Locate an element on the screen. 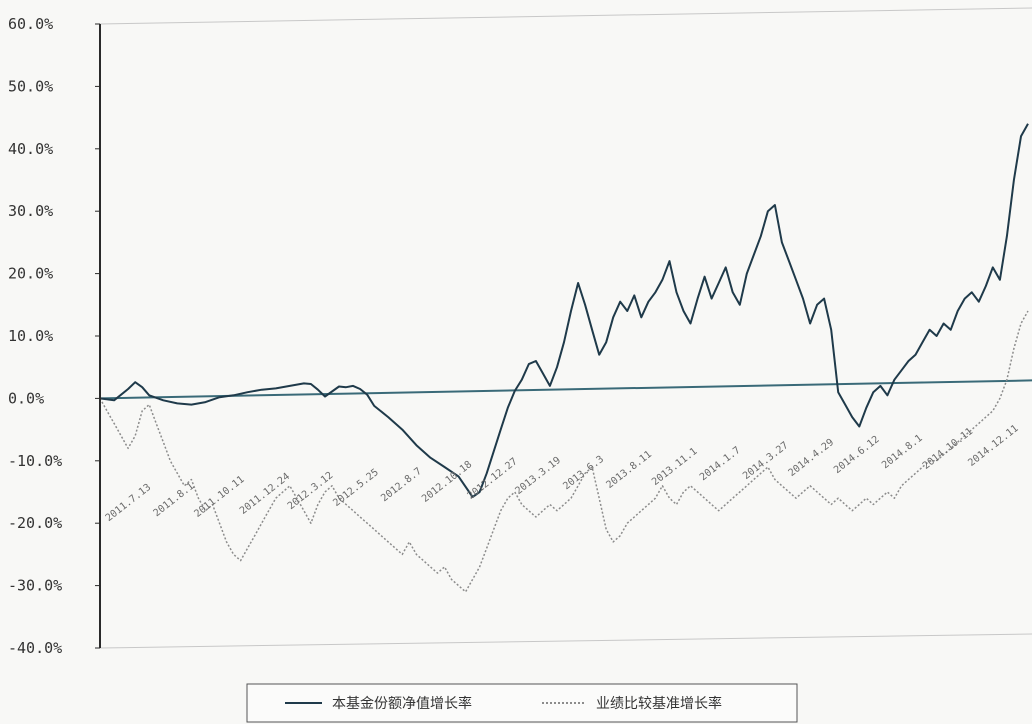  x-tick-label: 2011.8.1 is located at coordinates (174, 500).